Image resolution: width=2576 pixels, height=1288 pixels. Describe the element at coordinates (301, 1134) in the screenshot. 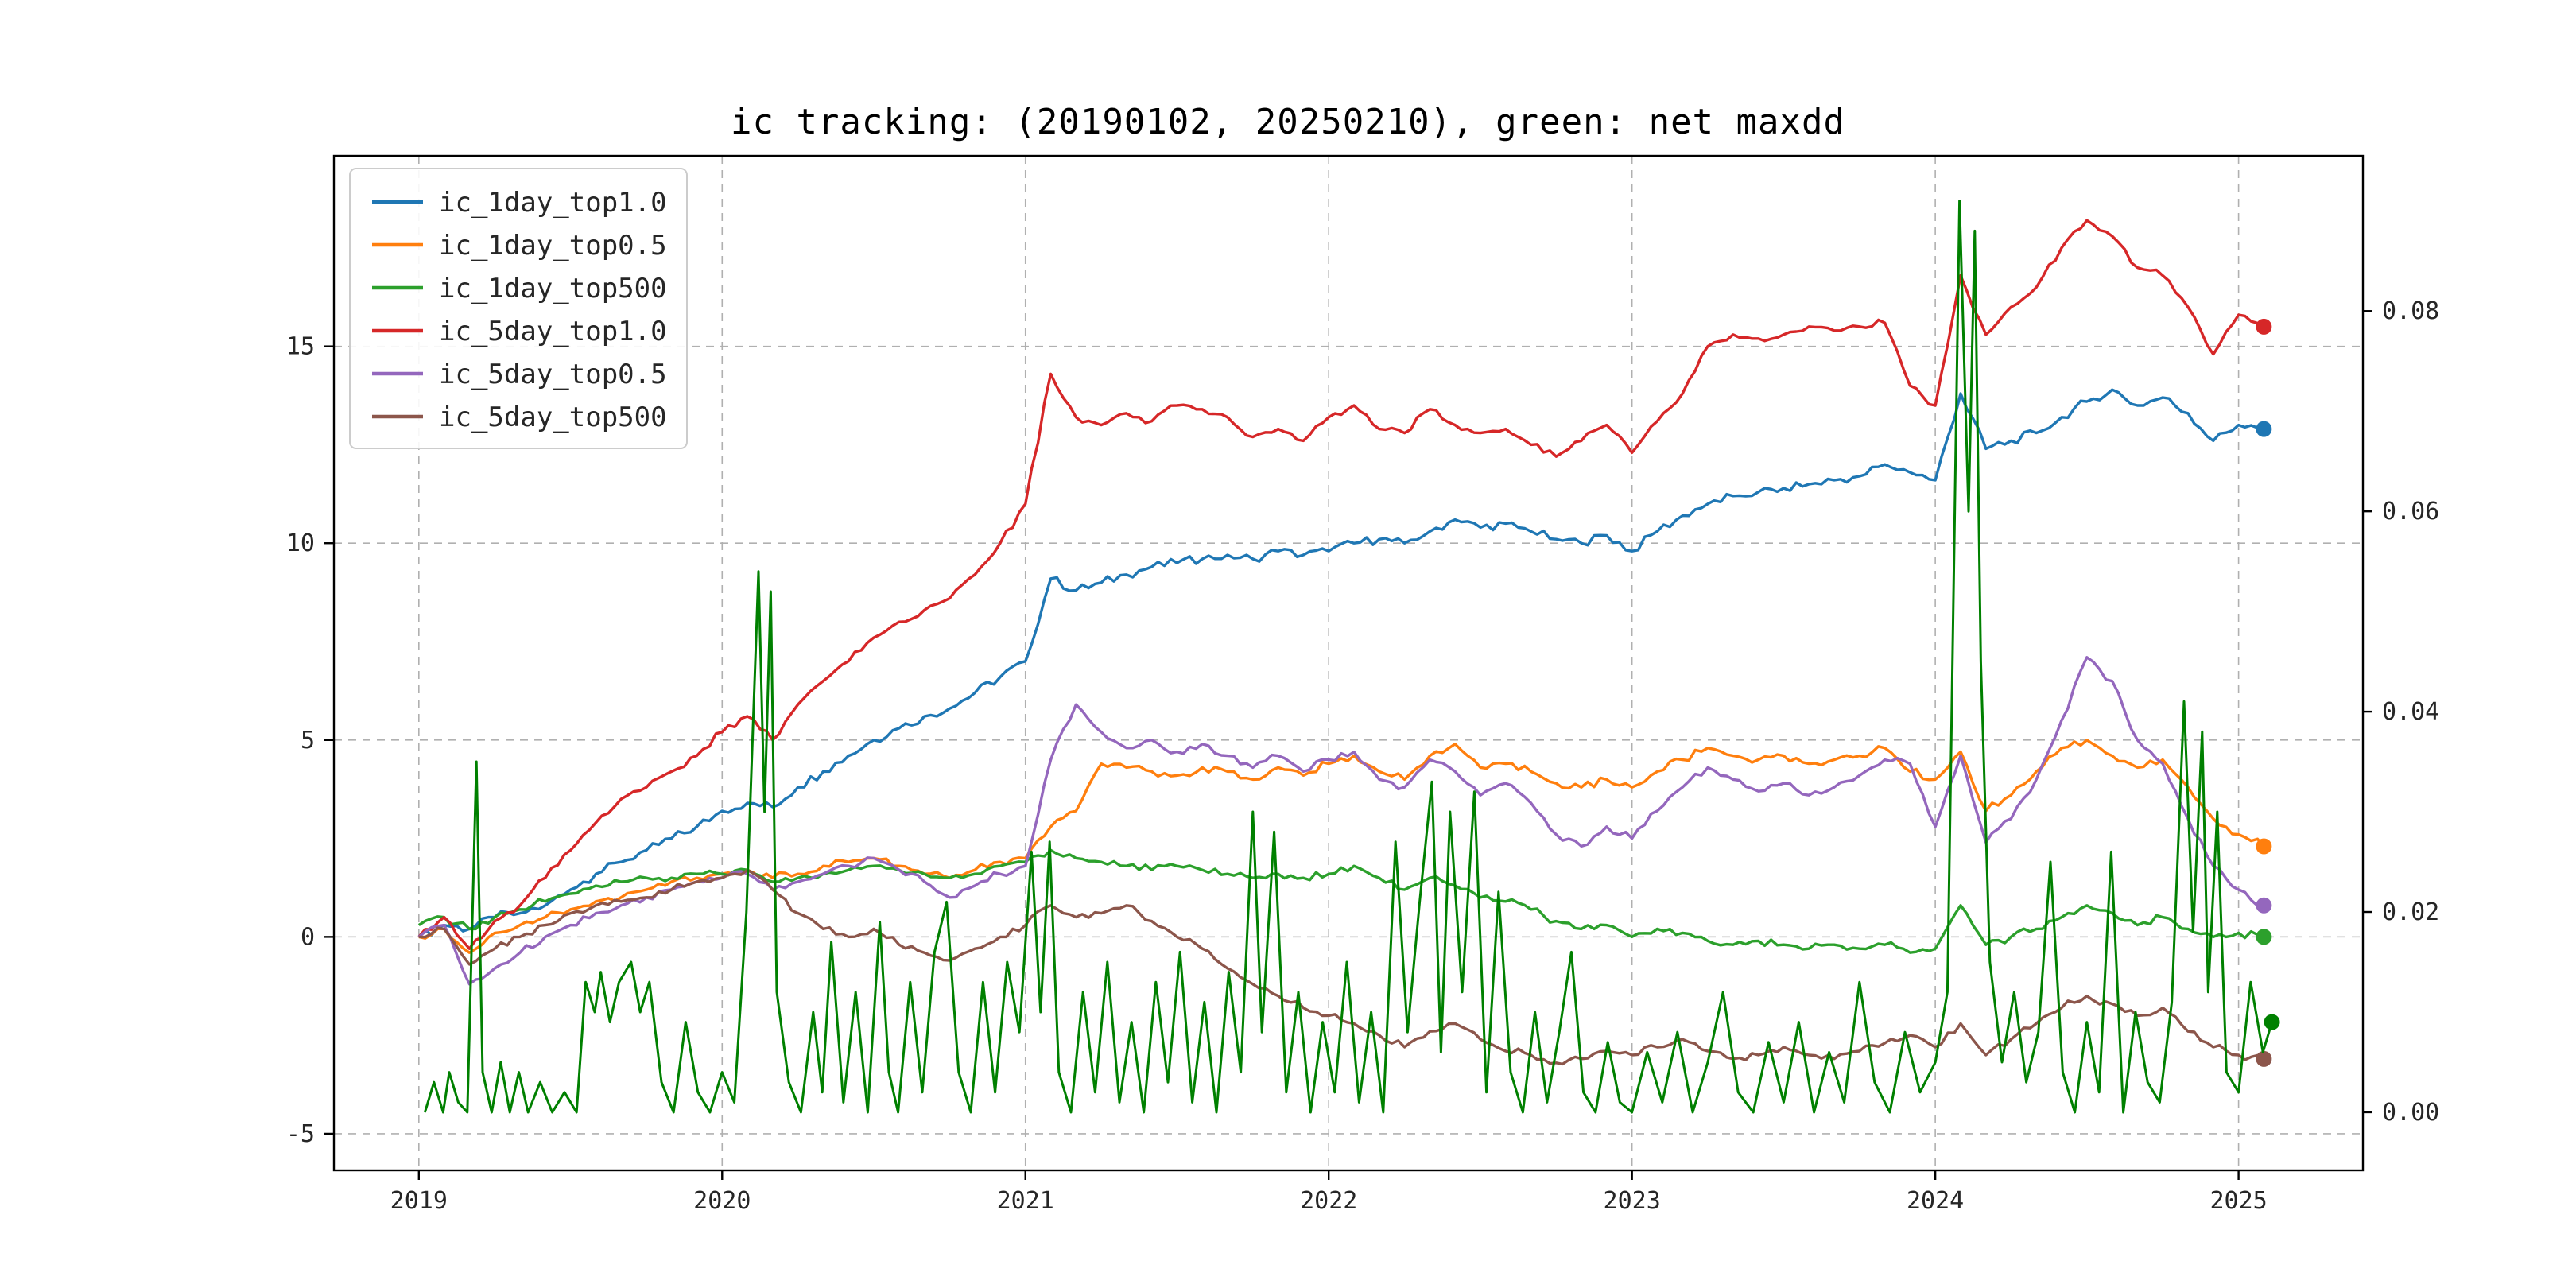

I see `left-tick-label: -5` at that location.